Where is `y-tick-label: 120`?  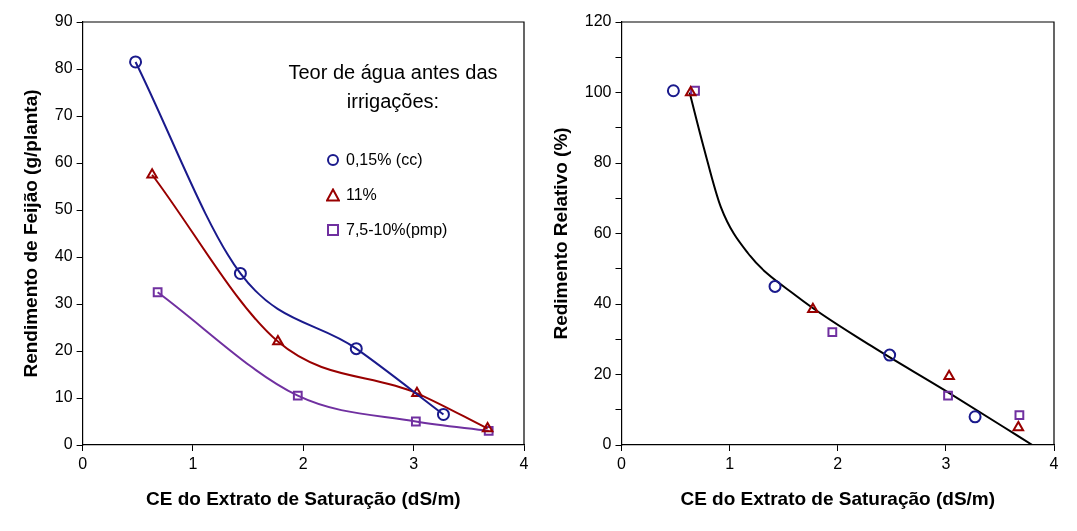
y-tick-label: 120 is located at coordinates (598, 21).